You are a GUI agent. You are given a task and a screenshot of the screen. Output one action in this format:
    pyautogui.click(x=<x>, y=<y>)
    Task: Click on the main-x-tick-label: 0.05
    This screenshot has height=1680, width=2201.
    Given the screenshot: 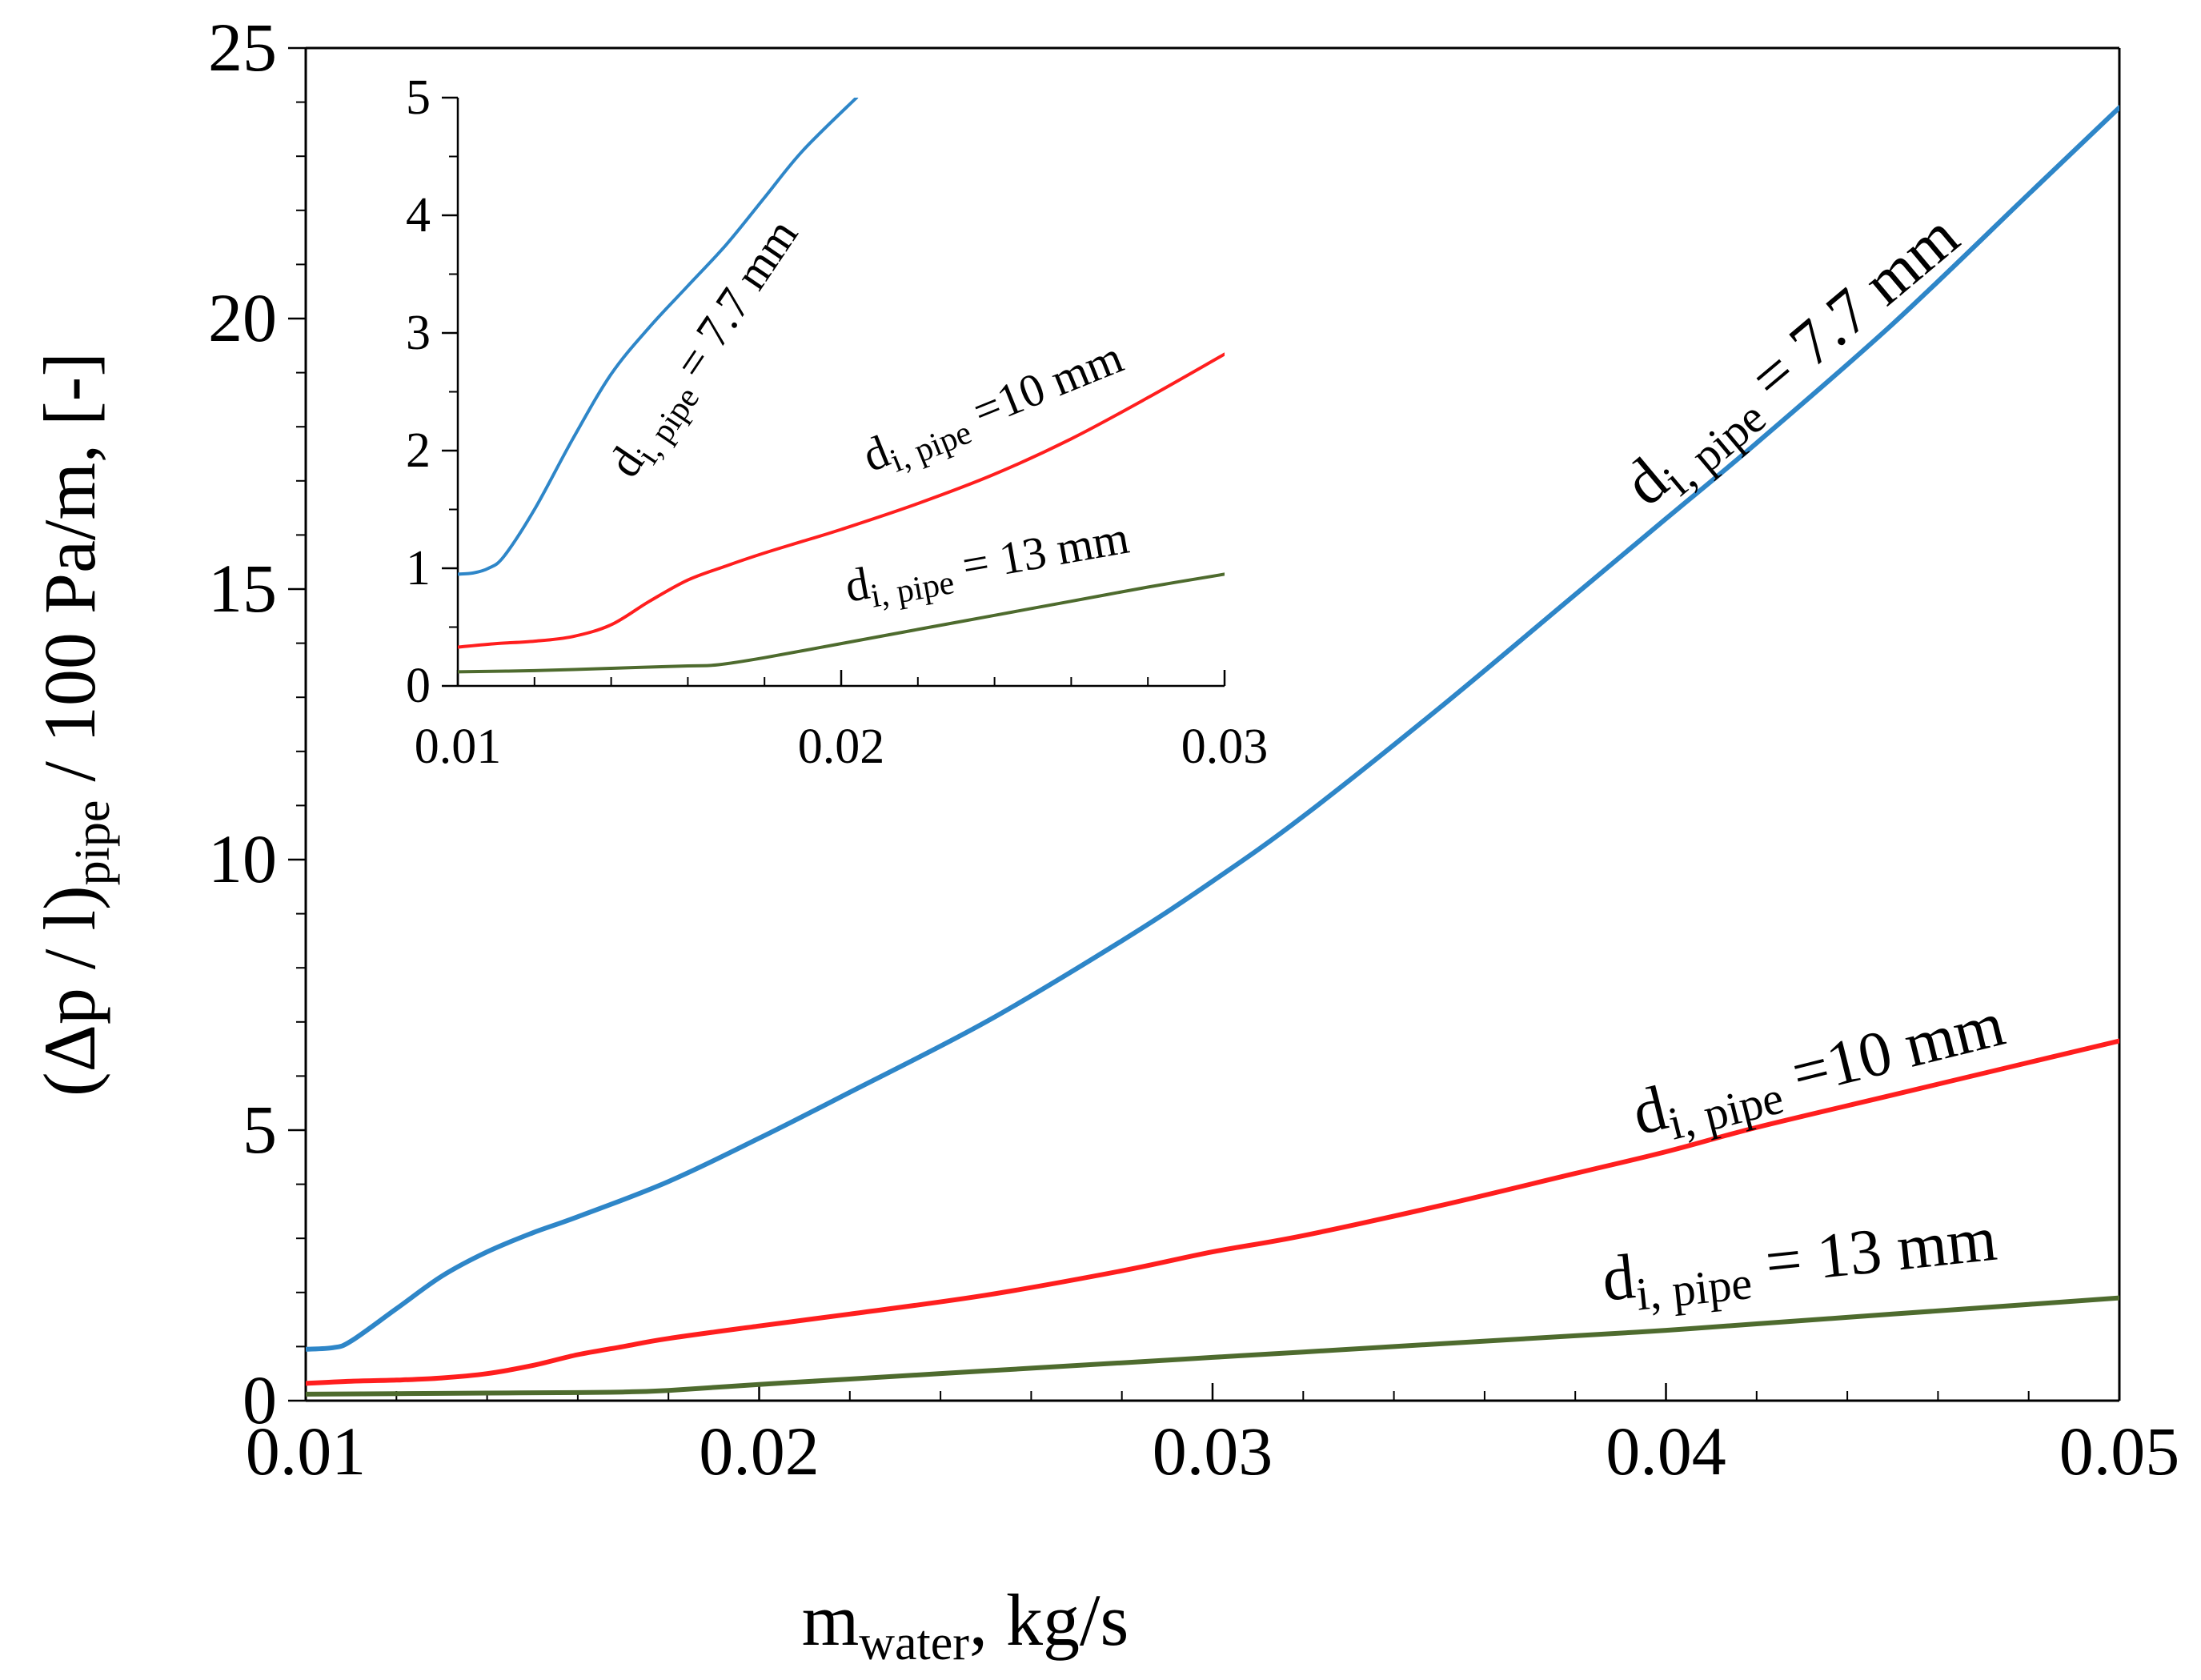 What is the action you would take?
    pyautogui.click(x=2119, y=1452)
    